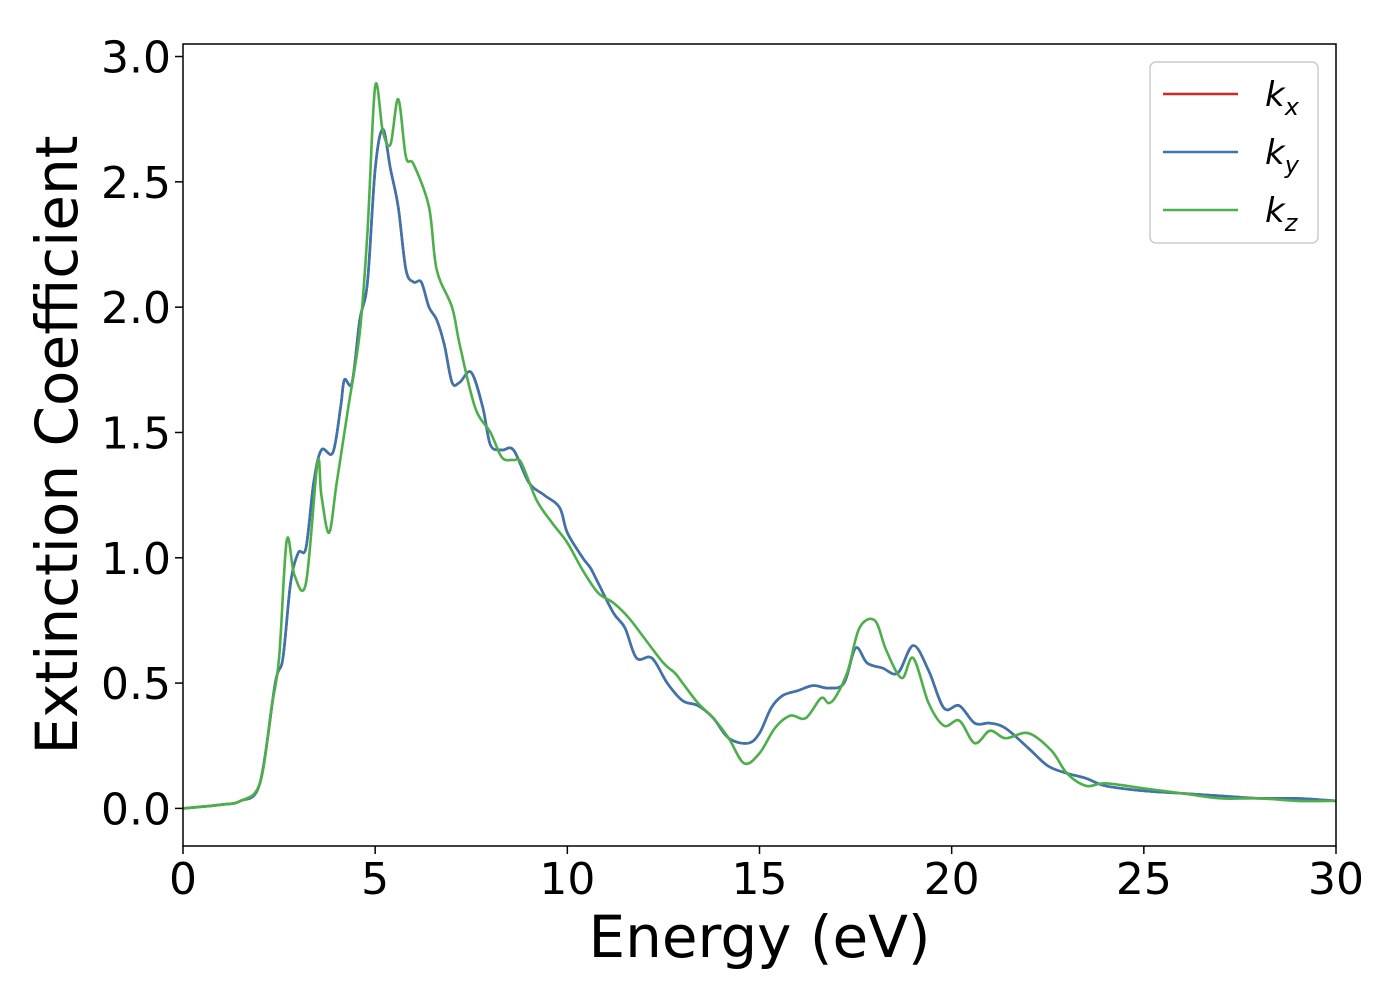 The height and width of the screenshot is (1000, 1400). Describe the element at coordinates (136, 183) in the screenshot. I see `y-tick-label: 2.5` at that location.